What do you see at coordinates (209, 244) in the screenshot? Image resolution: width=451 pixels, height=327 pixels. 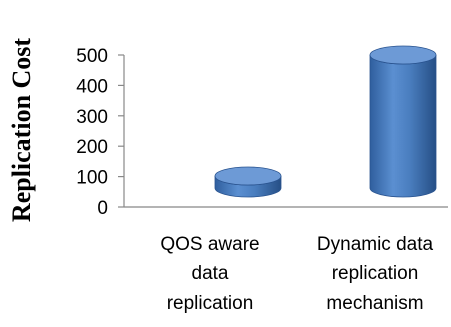 I see `category-label-line: QOS aware` at bounding box center [209, 244].